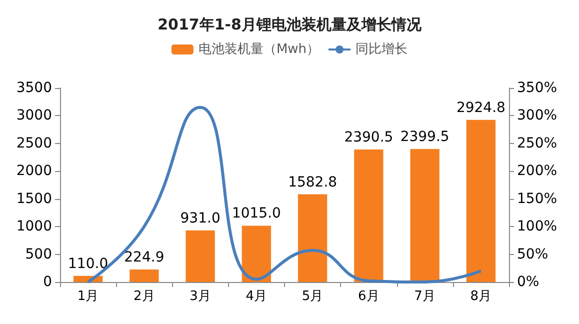 The height and width of the screenshot is (324, 579). Describe the element at coordinates (537, 116) in the screenshot. I see `y2-tick-label: 300%` at that location.